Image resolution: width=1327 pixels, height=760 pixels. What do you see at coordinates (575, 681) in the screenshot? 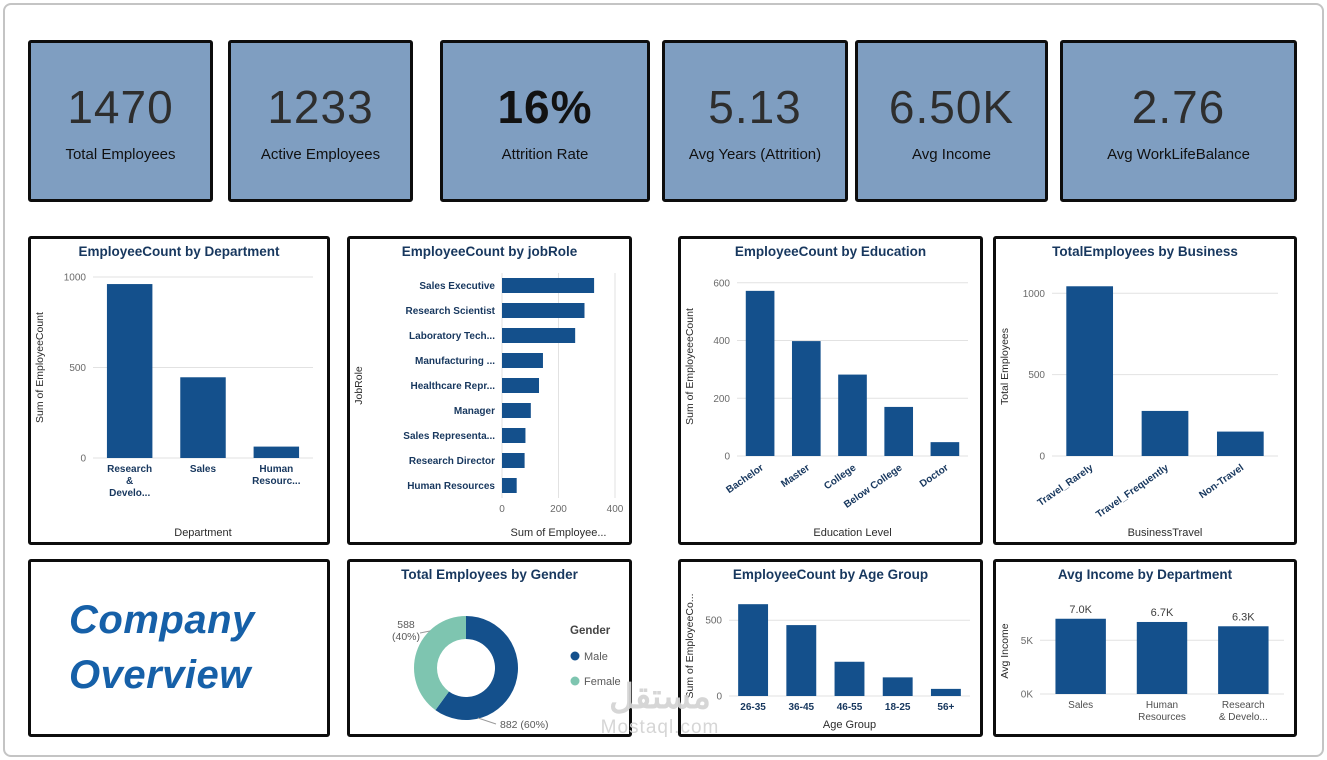
I see `legend-swatch-female` at bounding box center [575, 681].